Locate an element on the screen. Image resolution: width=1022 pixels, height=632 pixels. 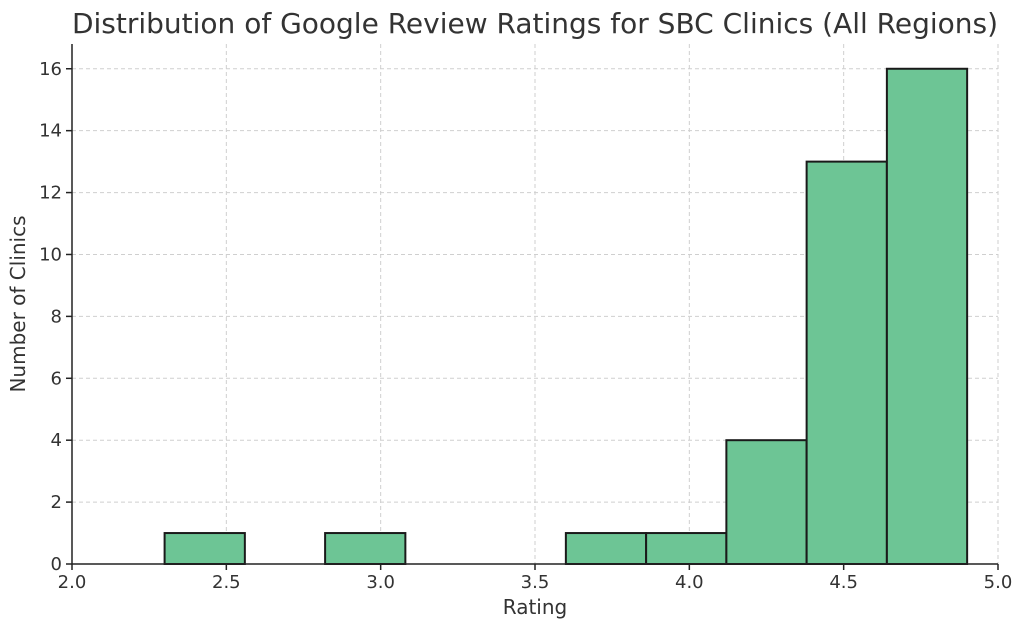
x-tick-label-3: 3.5 is located at coordinates (535, 582).